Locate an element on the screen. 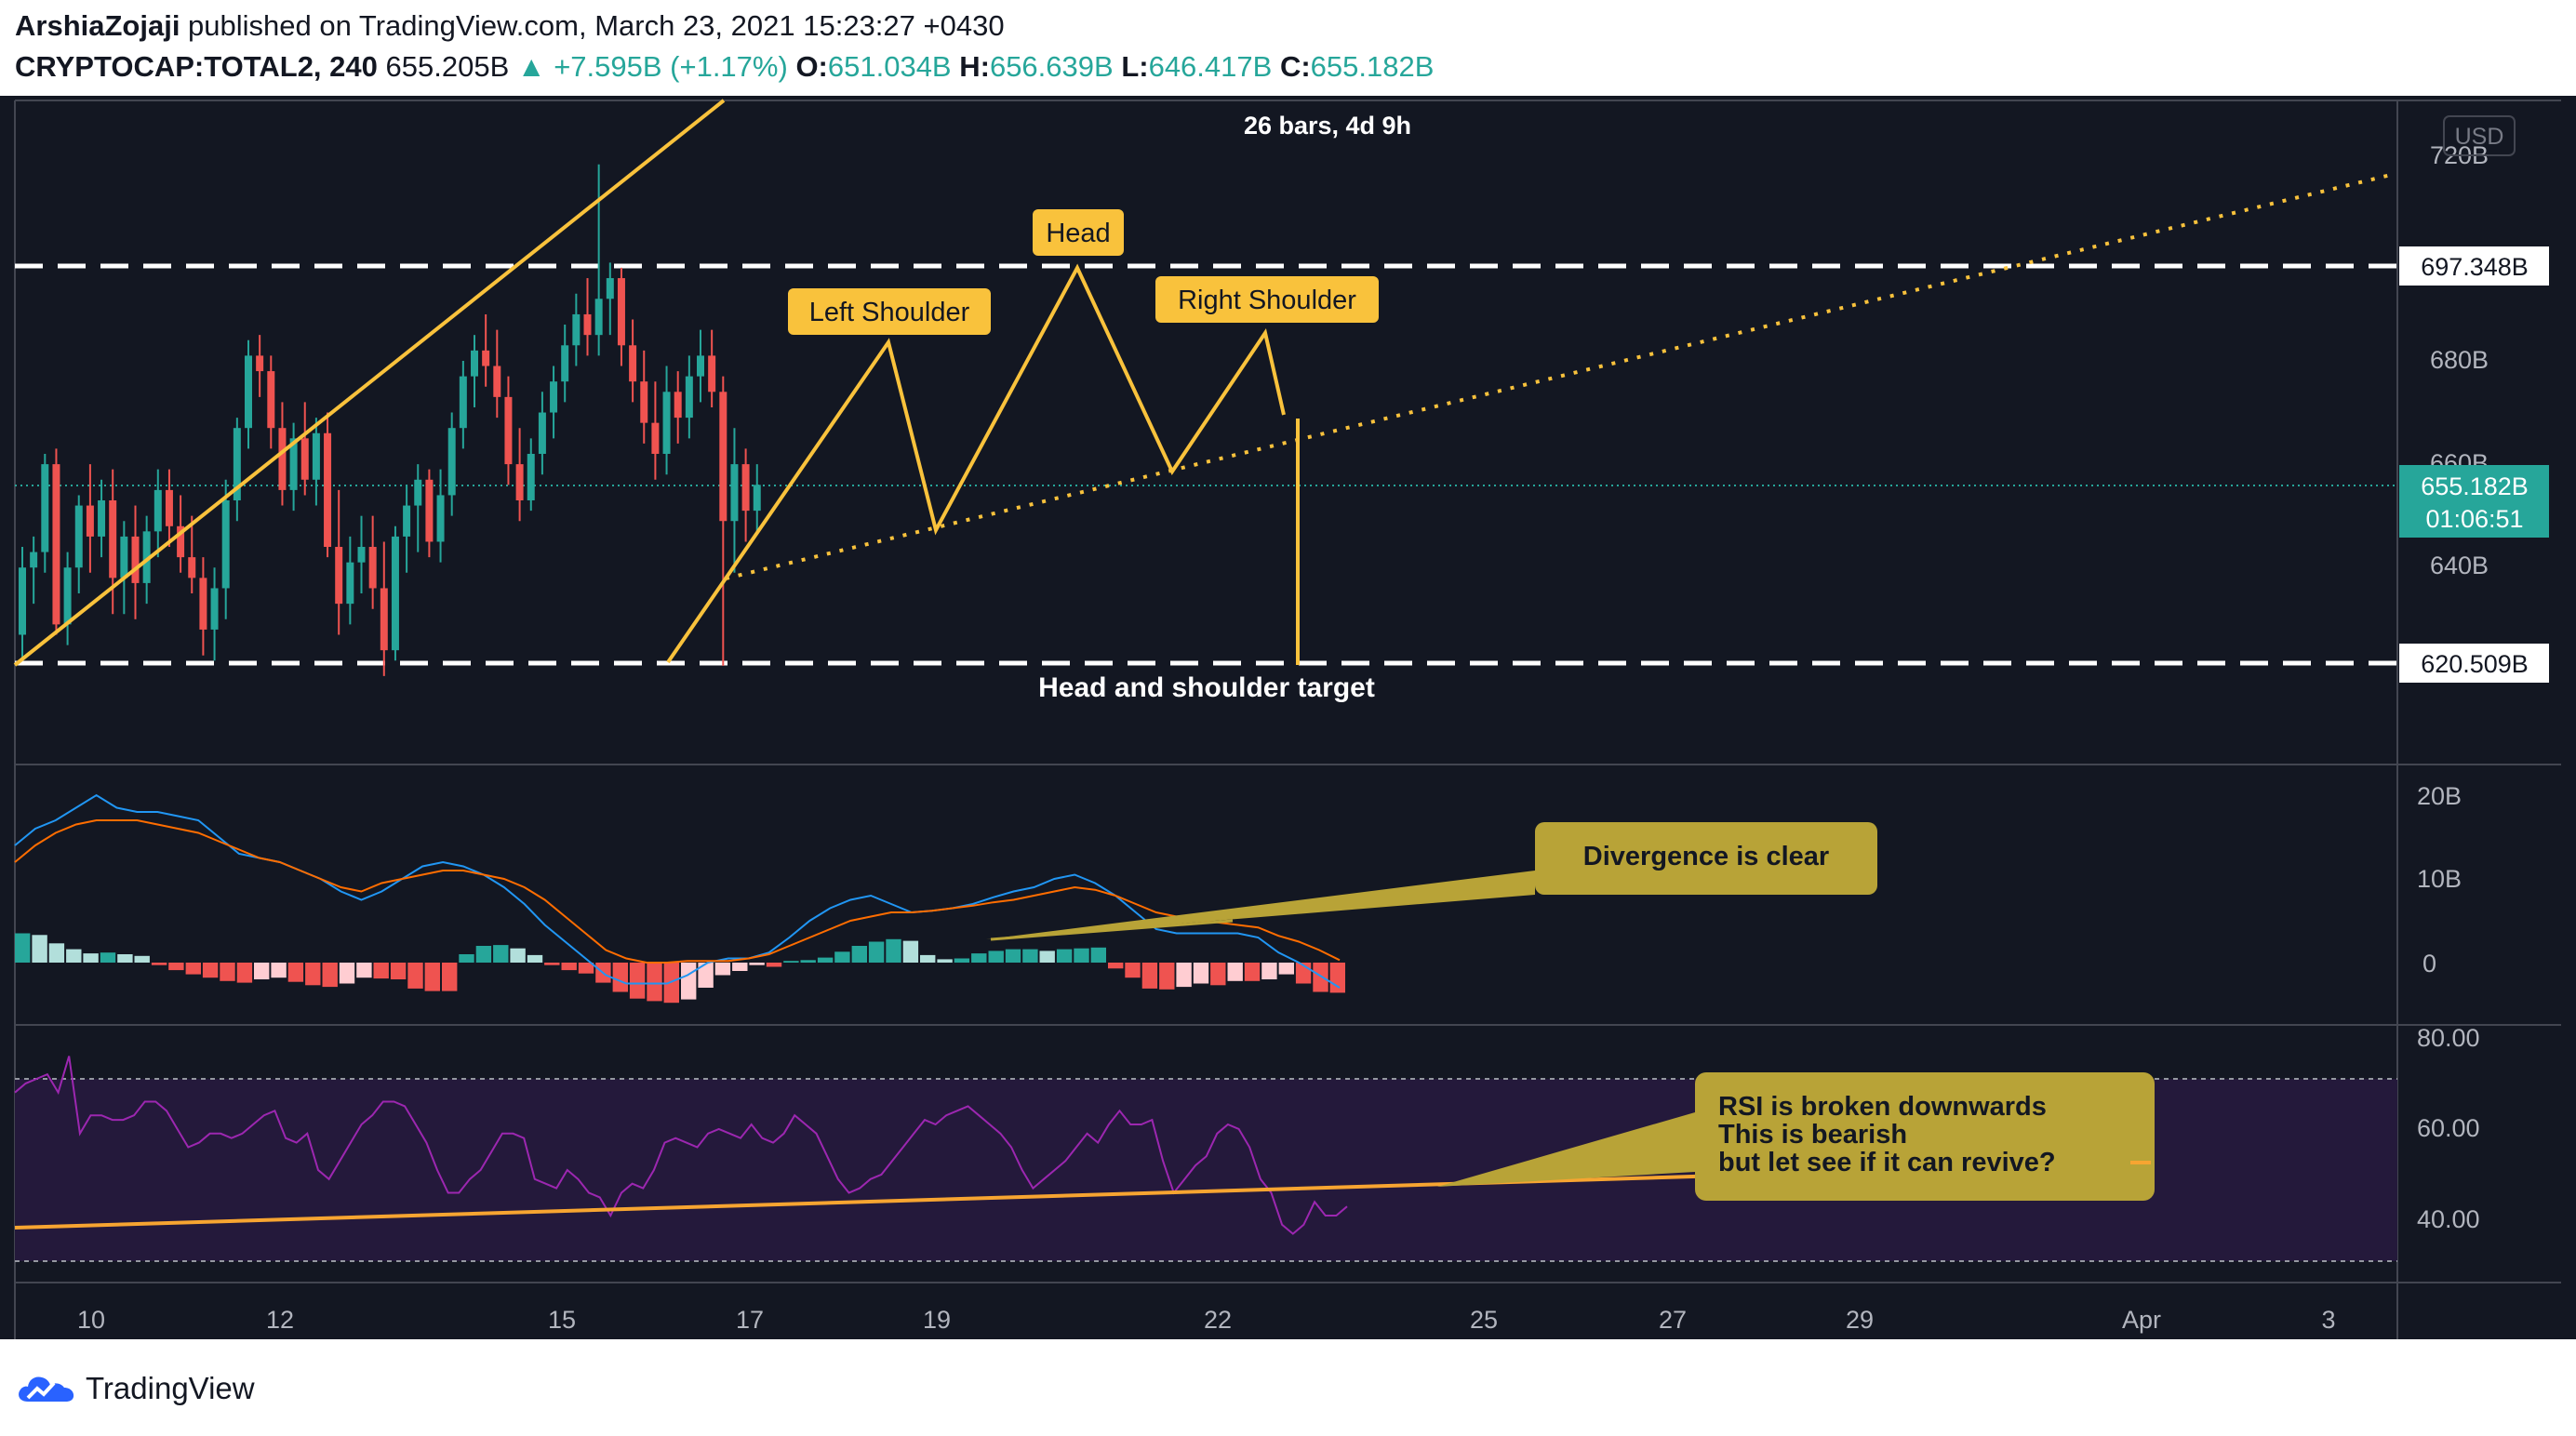 The height and width of the screenshot is (1436, 2576). rsi-tick-label: 60.00 is located at coordinates (2448, 1128).